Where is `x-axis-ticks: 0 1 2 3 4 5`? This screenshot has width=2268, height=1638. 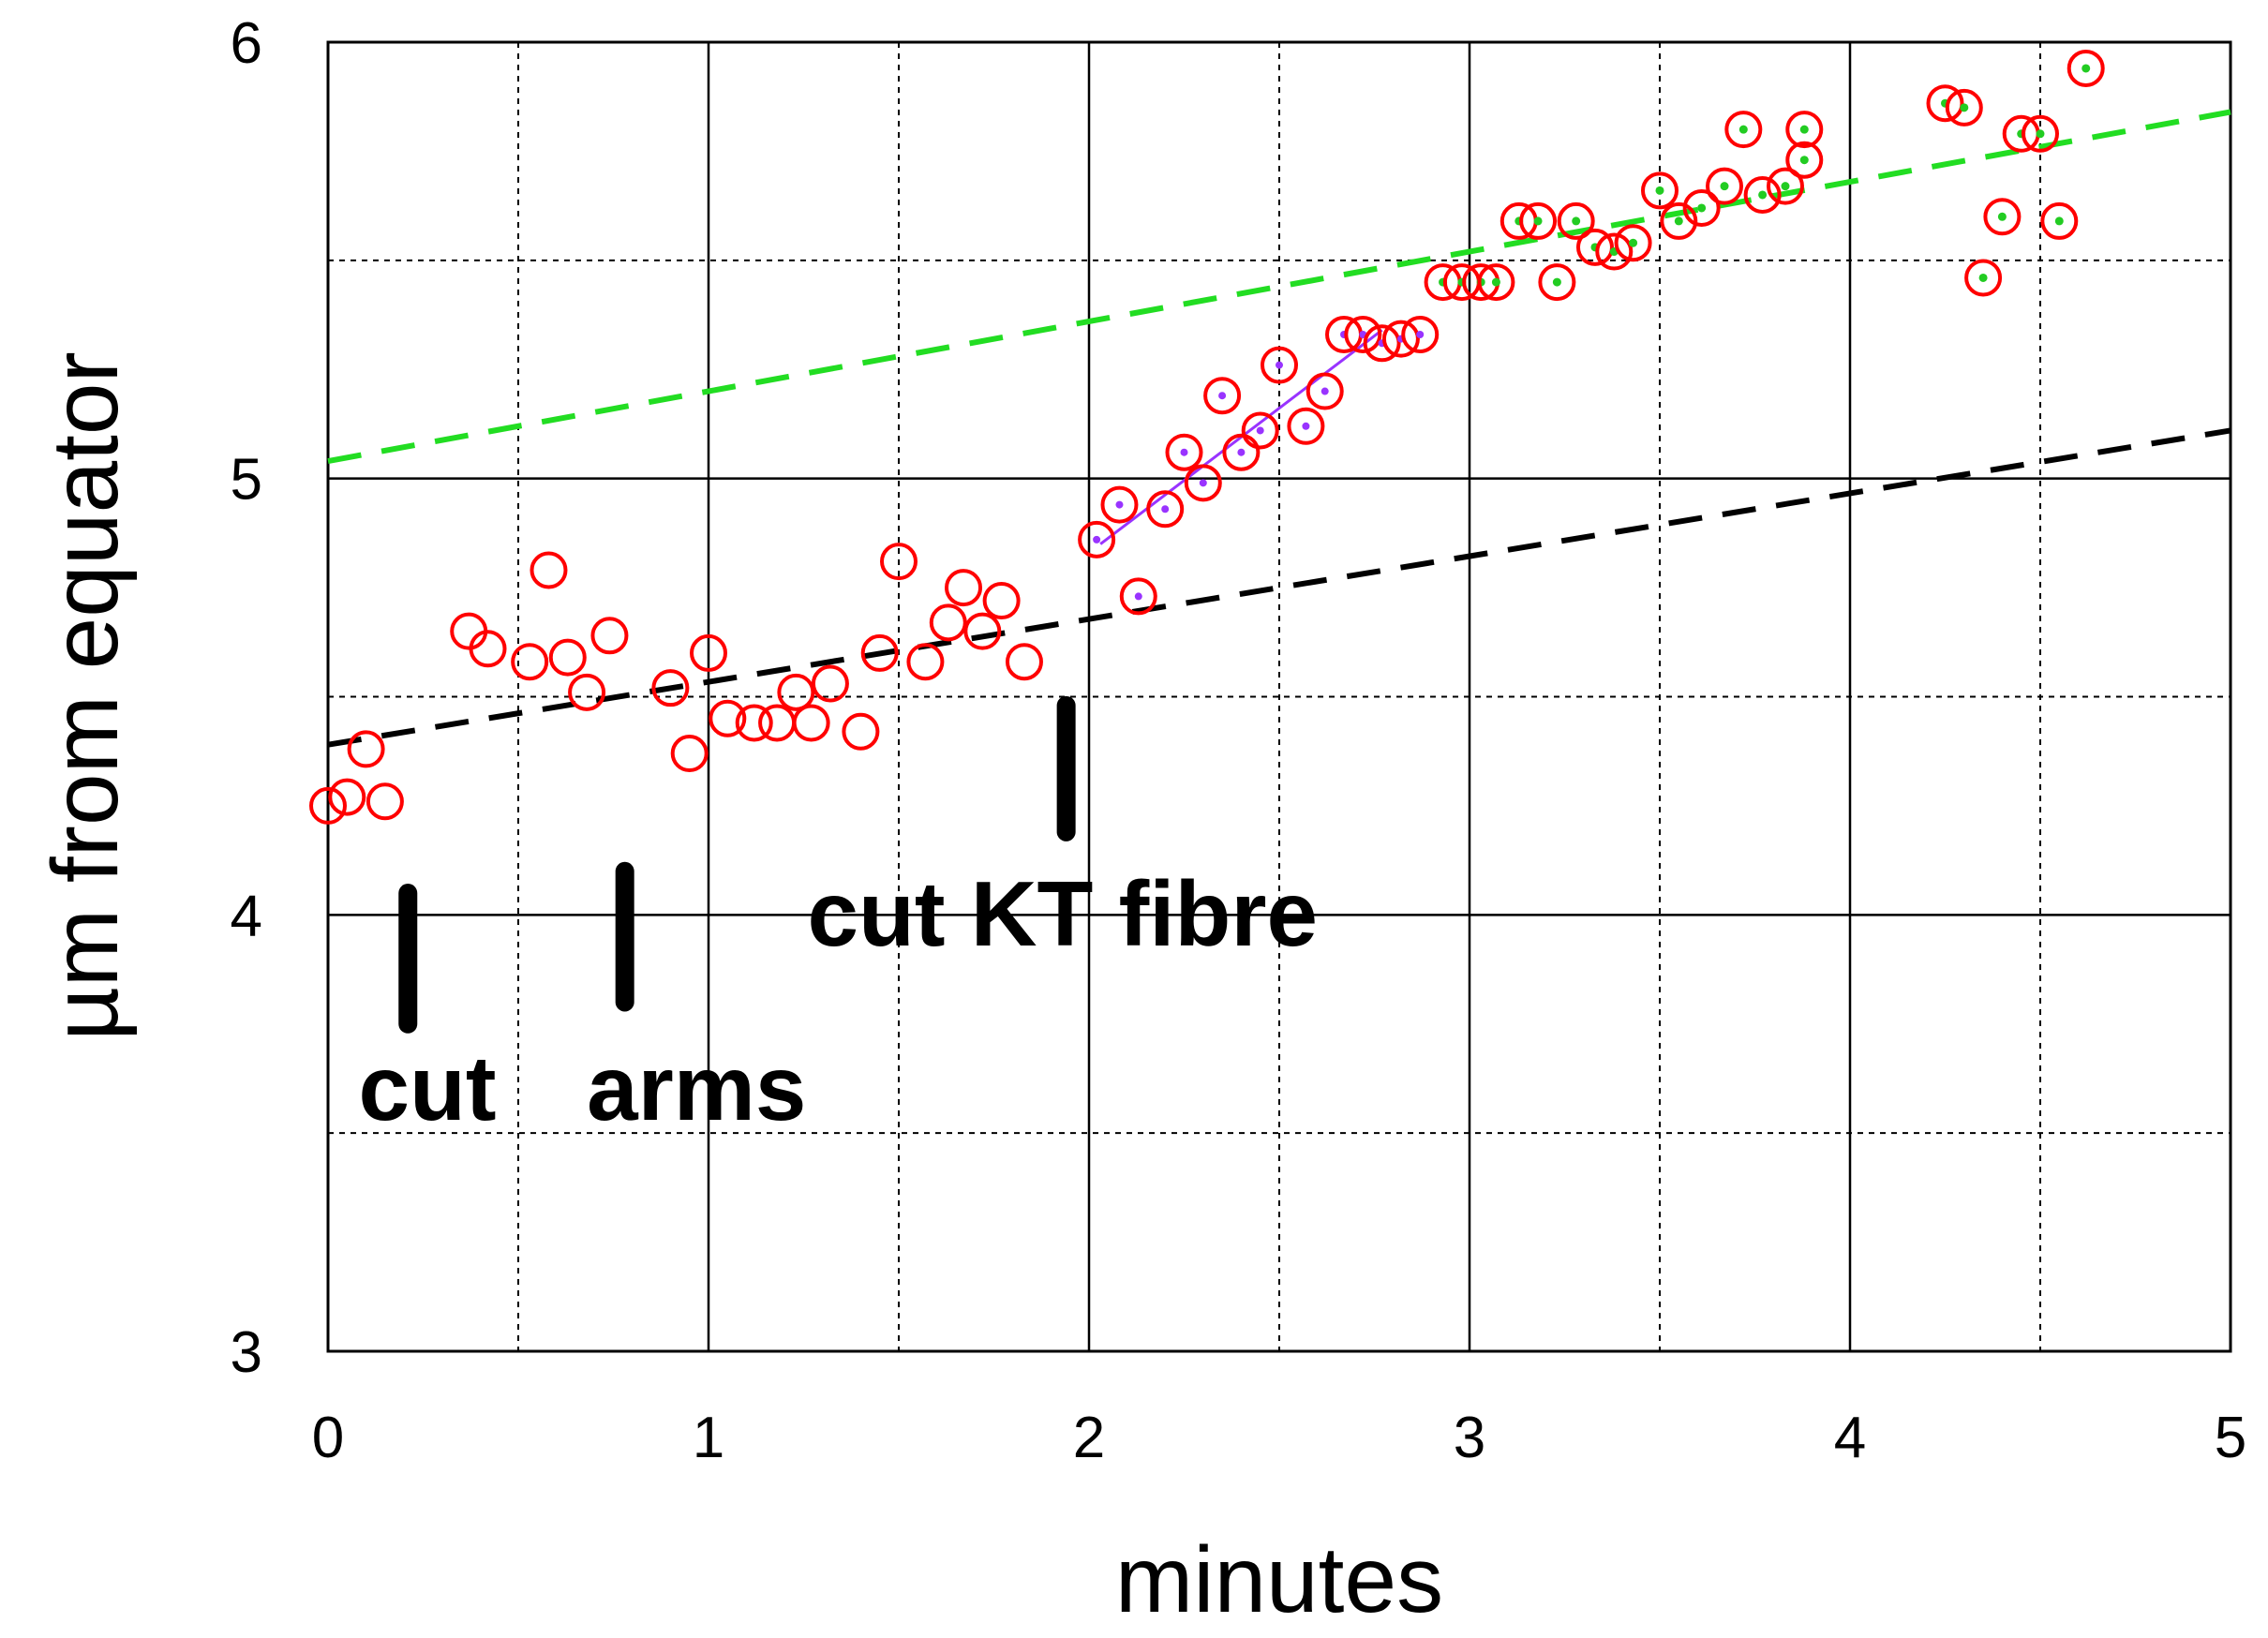 x-axis-ticks: 0 1 2 3 4 5 is located at coordinates (1279, 1438).